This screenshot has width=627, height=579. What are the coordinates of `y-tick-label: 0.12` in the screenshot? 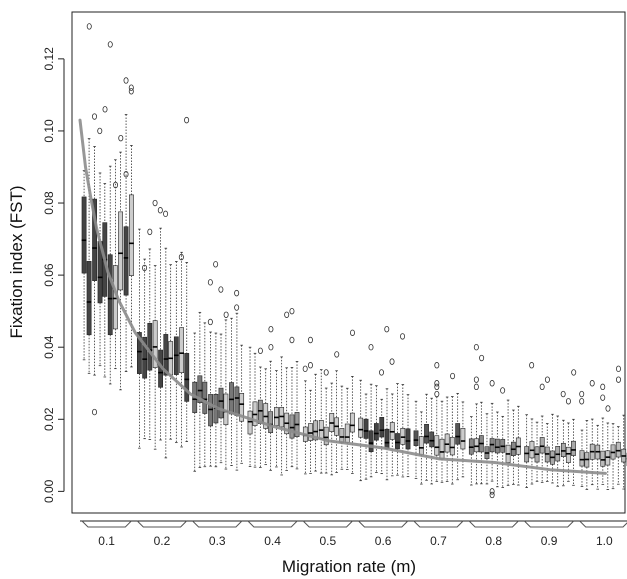 It's located at (49, 59).